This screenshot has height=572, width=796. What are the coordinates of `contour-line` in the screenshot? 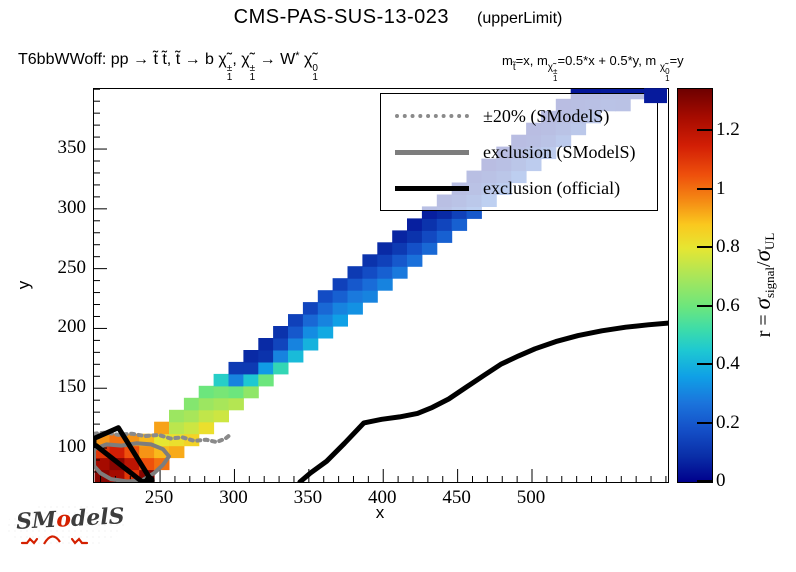 It's located at (482, 401).